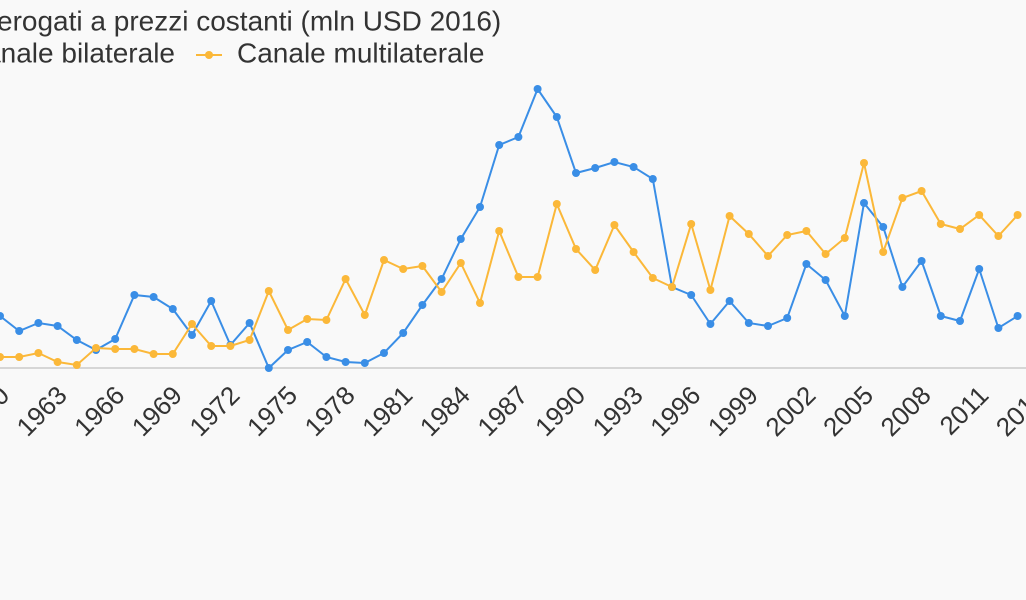 This screenshot has width=1026, height=600. I want to click on x-tick-label: 1963, so click(42, 411).